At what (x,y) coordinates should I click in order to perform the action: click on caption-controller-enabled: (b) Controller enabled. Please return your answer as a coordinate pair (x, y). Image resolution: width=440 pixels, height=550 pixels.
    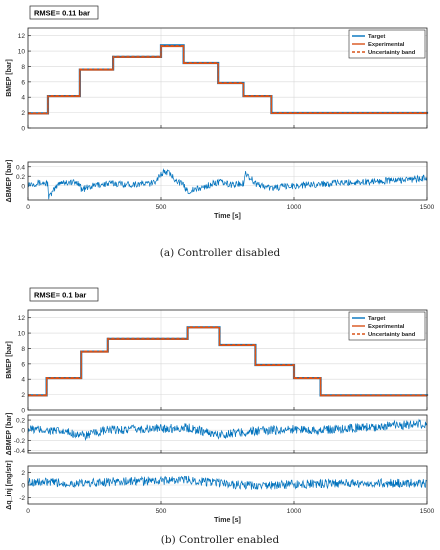
    Looking at the image, I should click on (220, 540).